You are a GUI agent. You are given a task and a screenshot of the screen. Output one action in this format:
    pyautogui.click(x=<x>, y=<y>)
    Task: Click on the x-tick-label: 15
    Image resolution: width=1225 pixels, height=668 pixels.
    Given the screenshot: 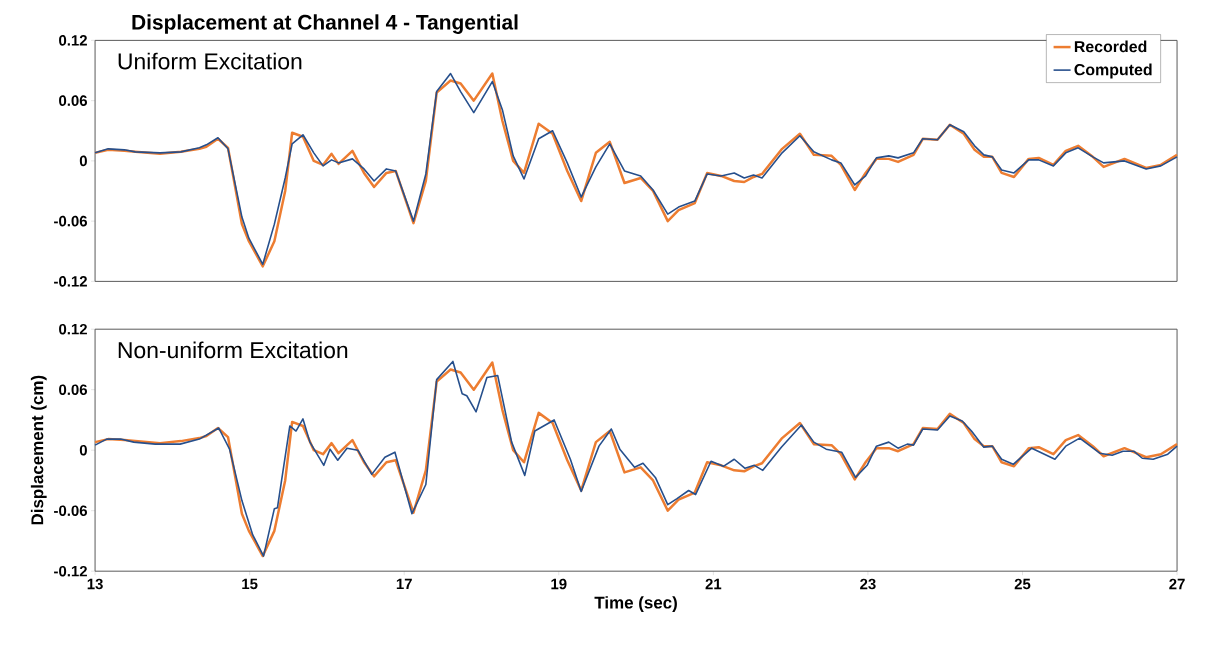 What is the action you would take?
    pyautogui.click(x=250, y=584)
    